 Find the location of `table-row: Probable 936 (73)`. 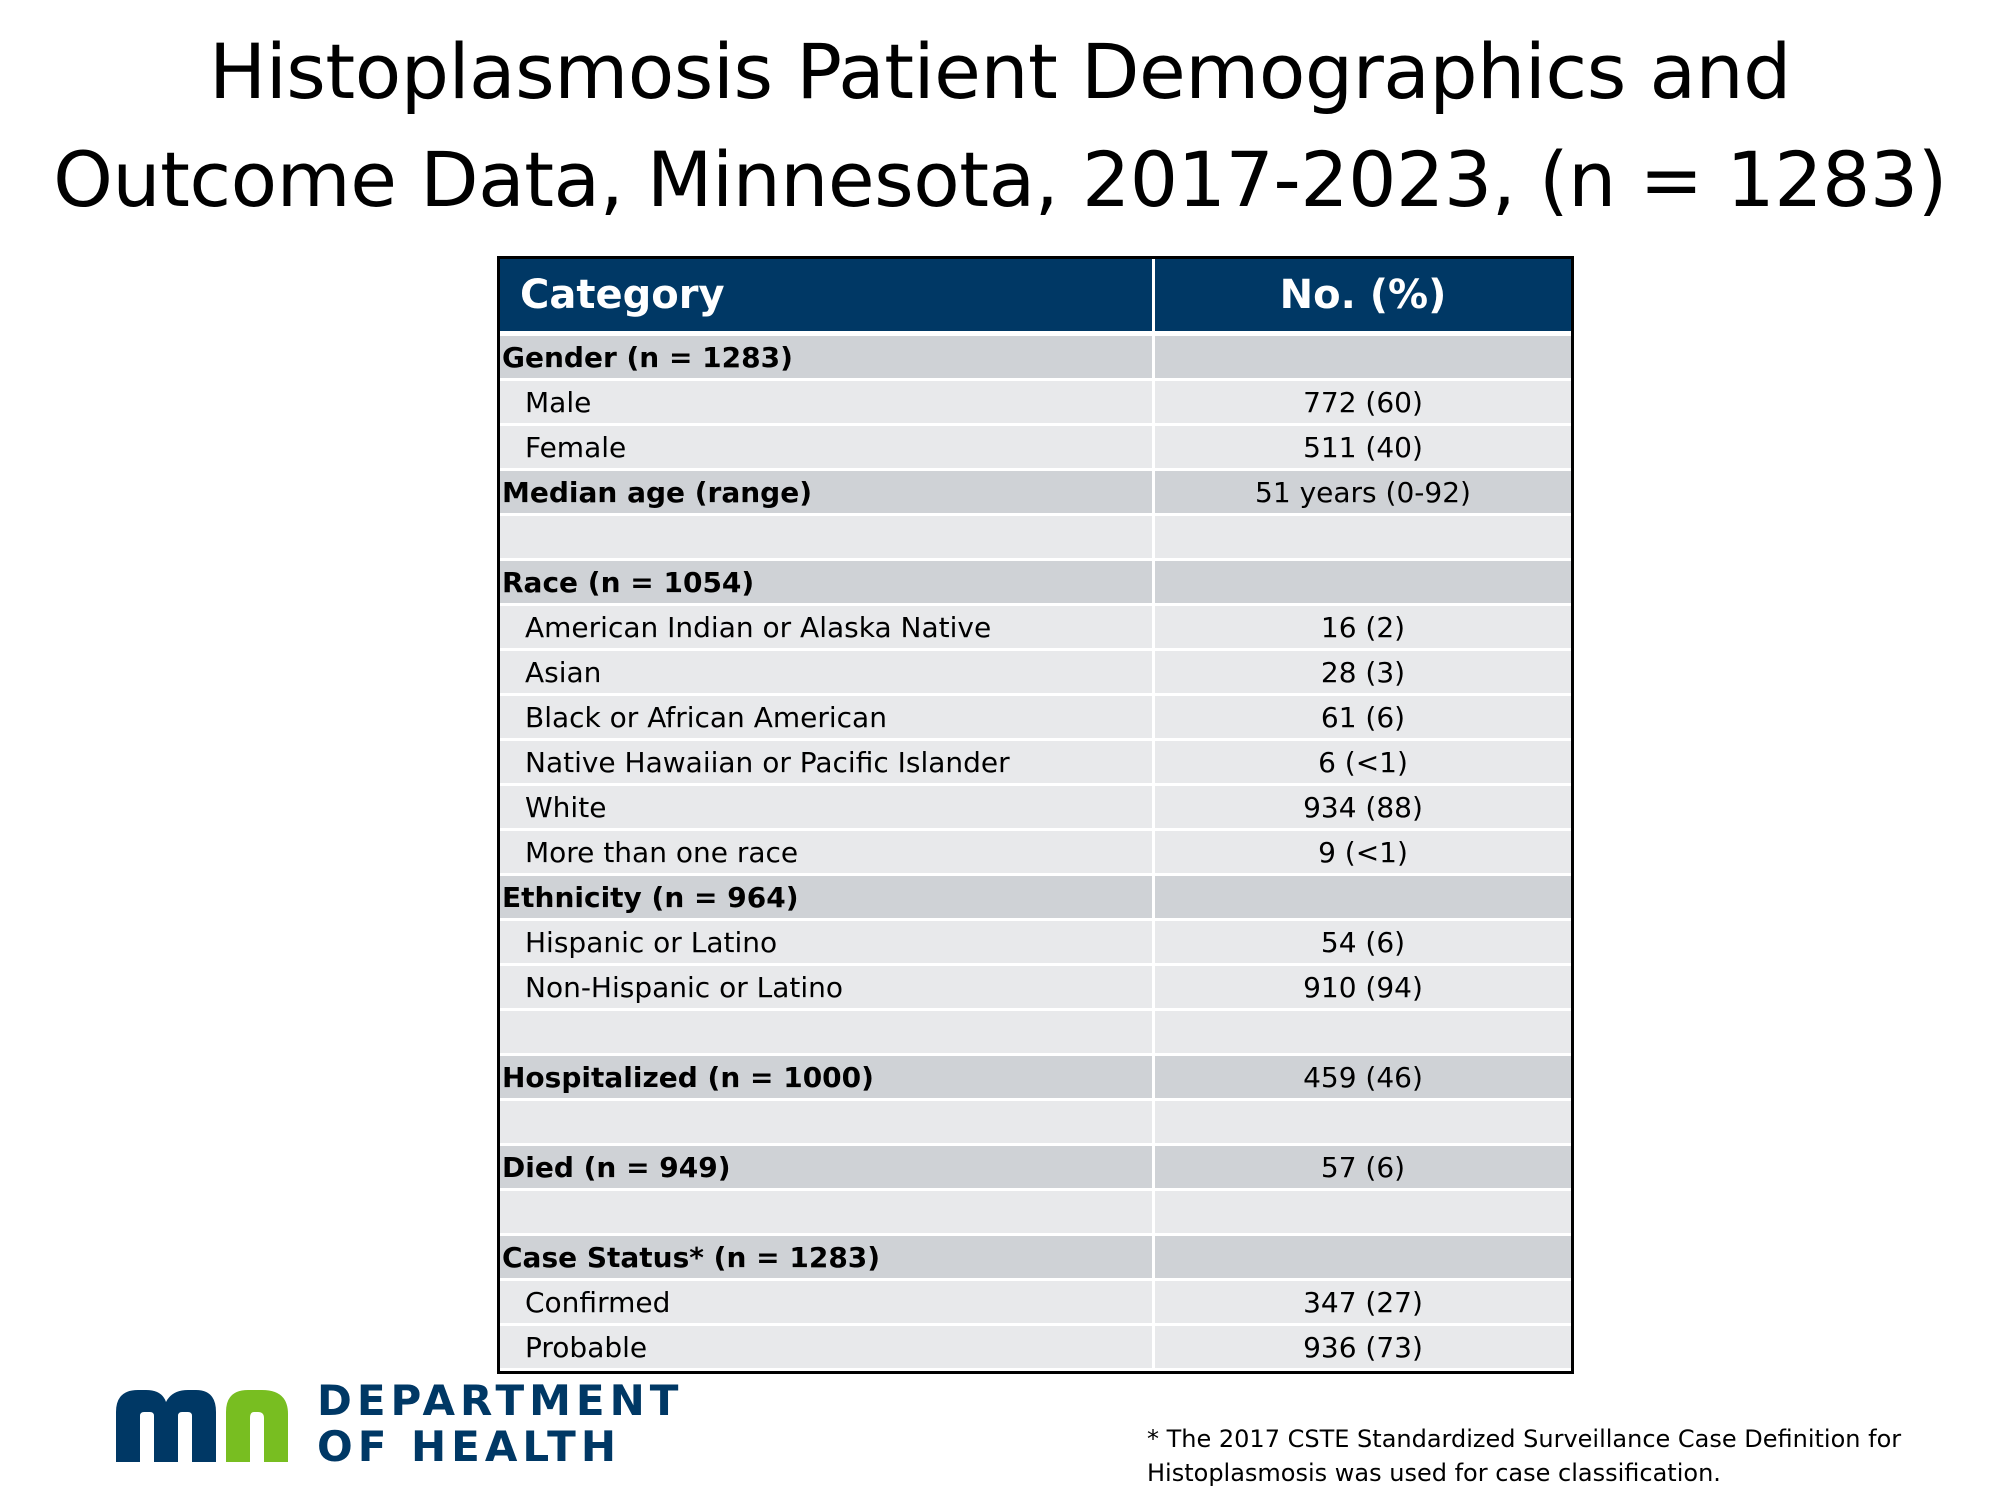

table-row: Probable 936 (73) is located at coordinates (1035, 1347).